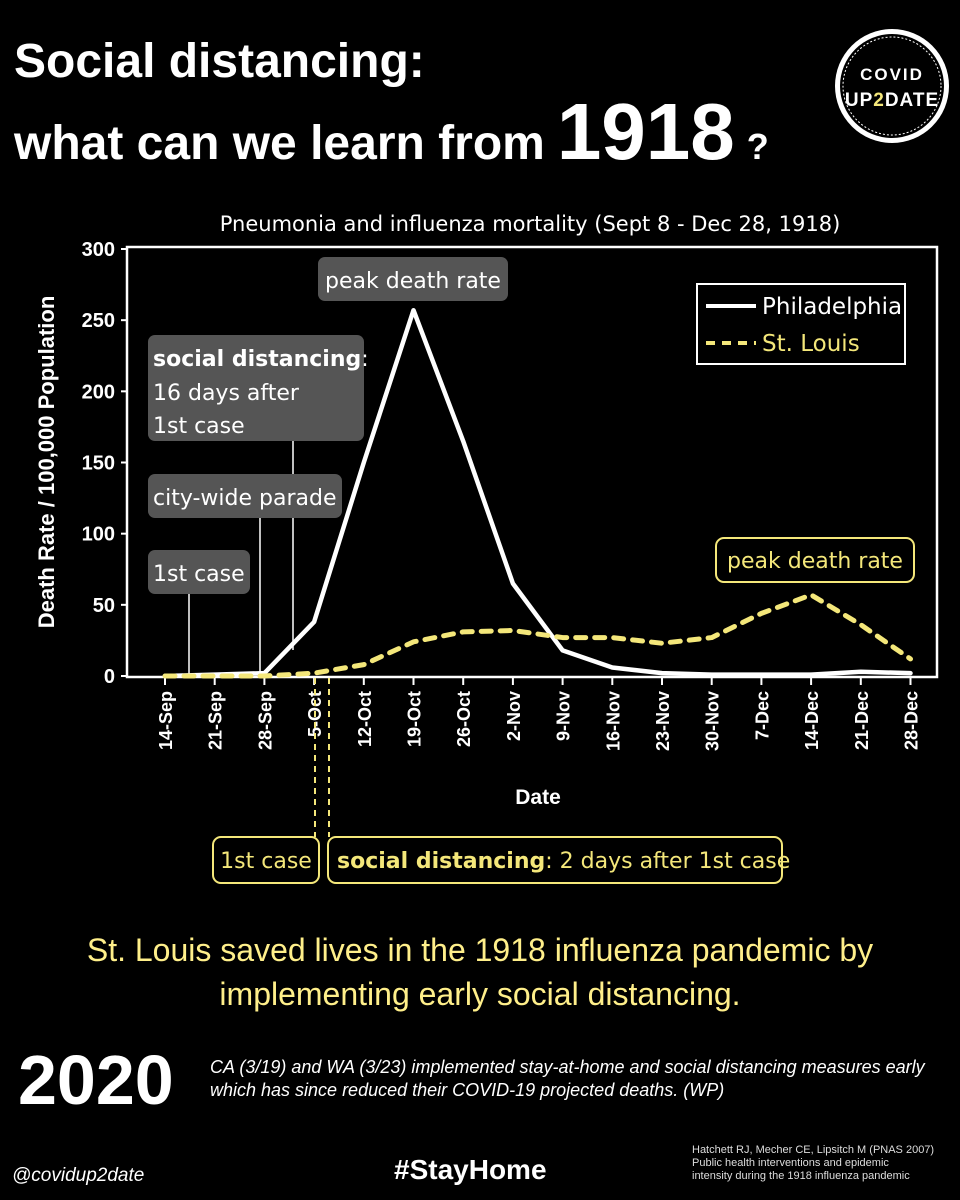 The height and width of the screenshot is (1200, 960). Describe the element at coordinates (364, 359) in the screenshot. I see `philly-sd-colon: :` at that location.